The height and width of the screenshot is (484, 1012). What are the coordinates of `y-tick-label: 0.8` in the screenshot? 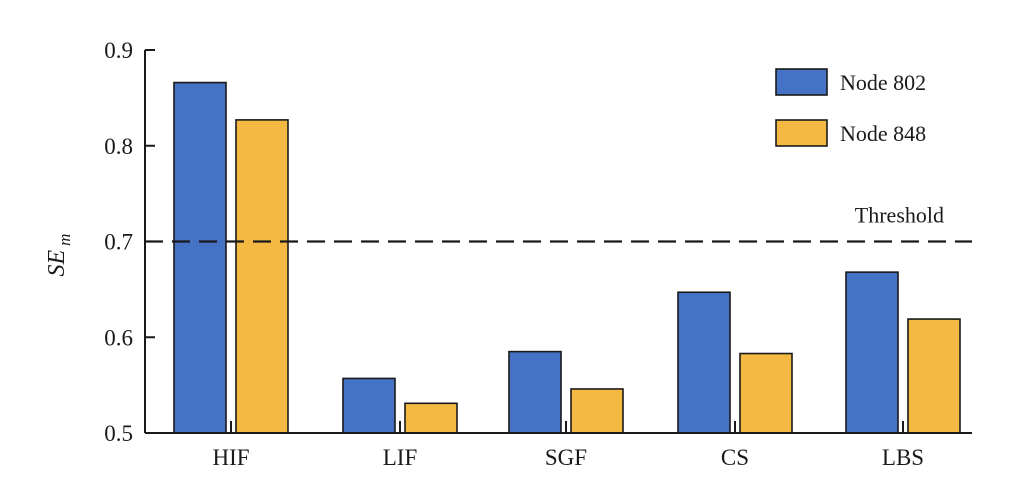 It's located at (118, 146).